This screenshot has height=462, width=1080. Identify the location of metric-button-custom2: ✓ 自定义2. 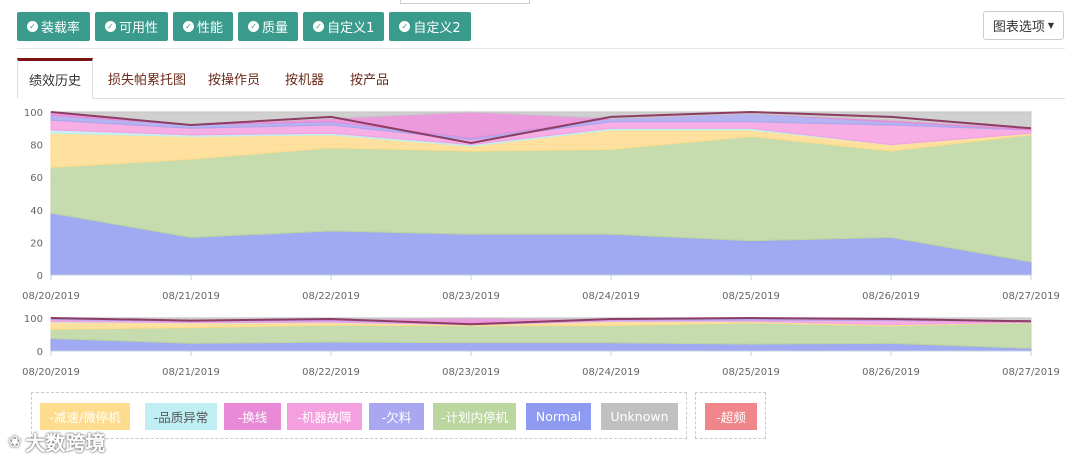
(430, 26).